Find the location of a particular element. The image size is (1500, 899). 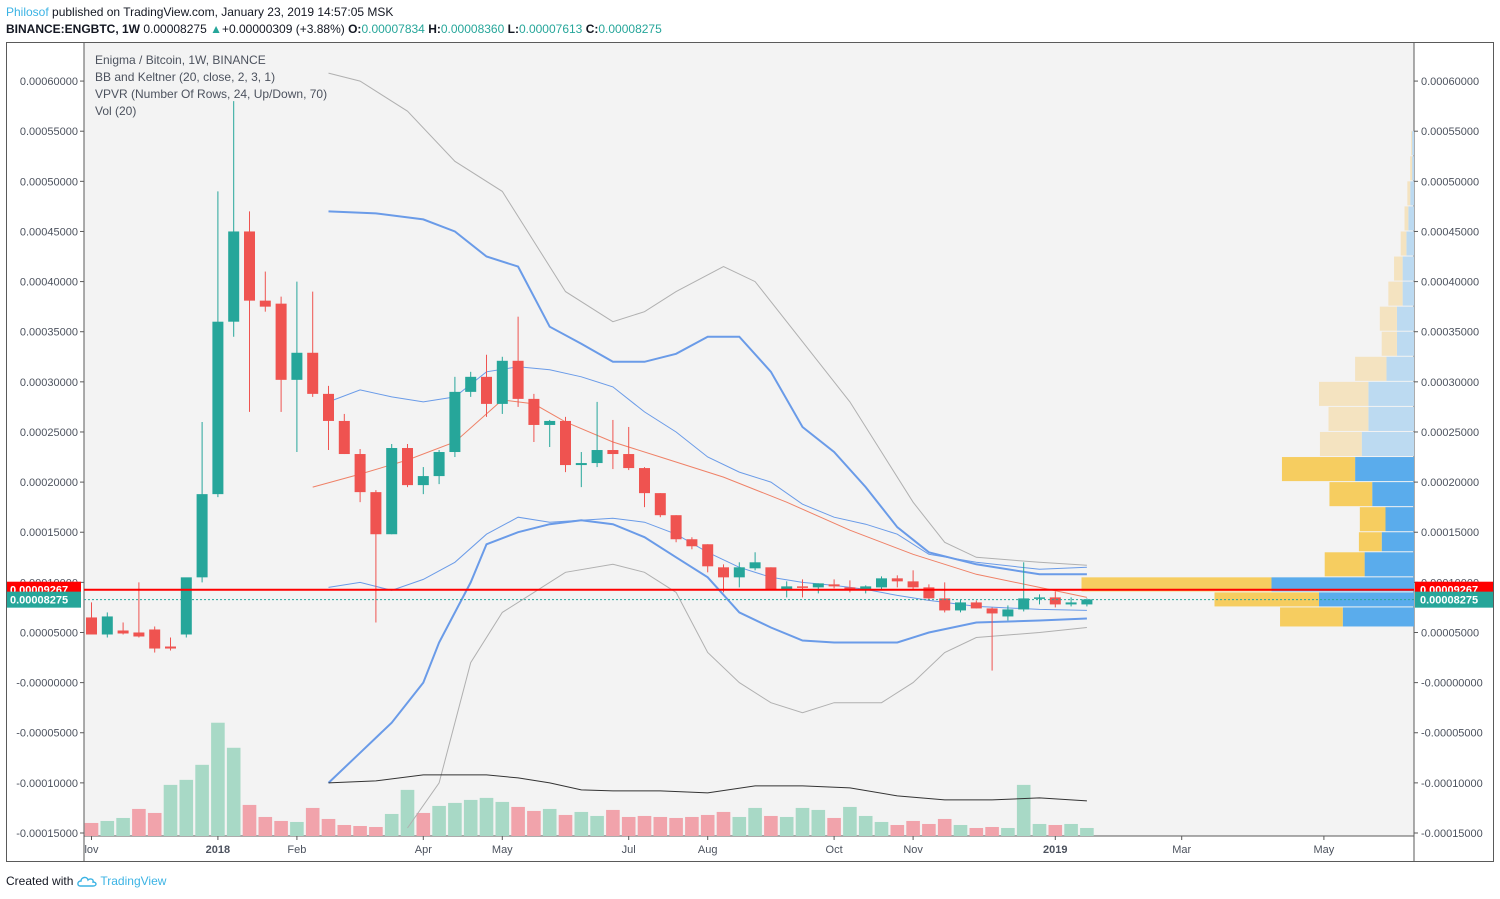

tradingview-brand: TradingView is located at coordinates (121, 881).